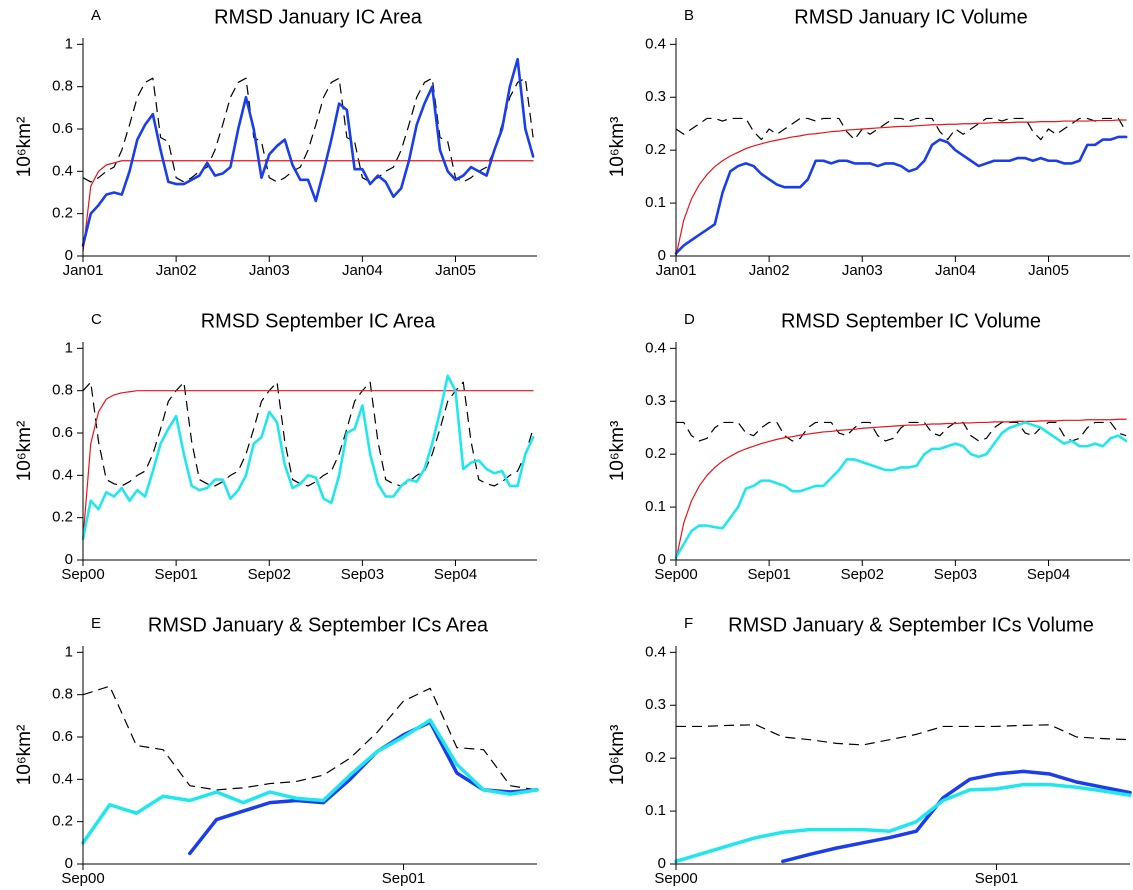 The width and height of the screenshot is (1133, 890). What do you see at coordinates (911, 625) in the screenshot?
I see `chart-title: RMSD January & September ICs Volume` at bounding box center [911, 625].